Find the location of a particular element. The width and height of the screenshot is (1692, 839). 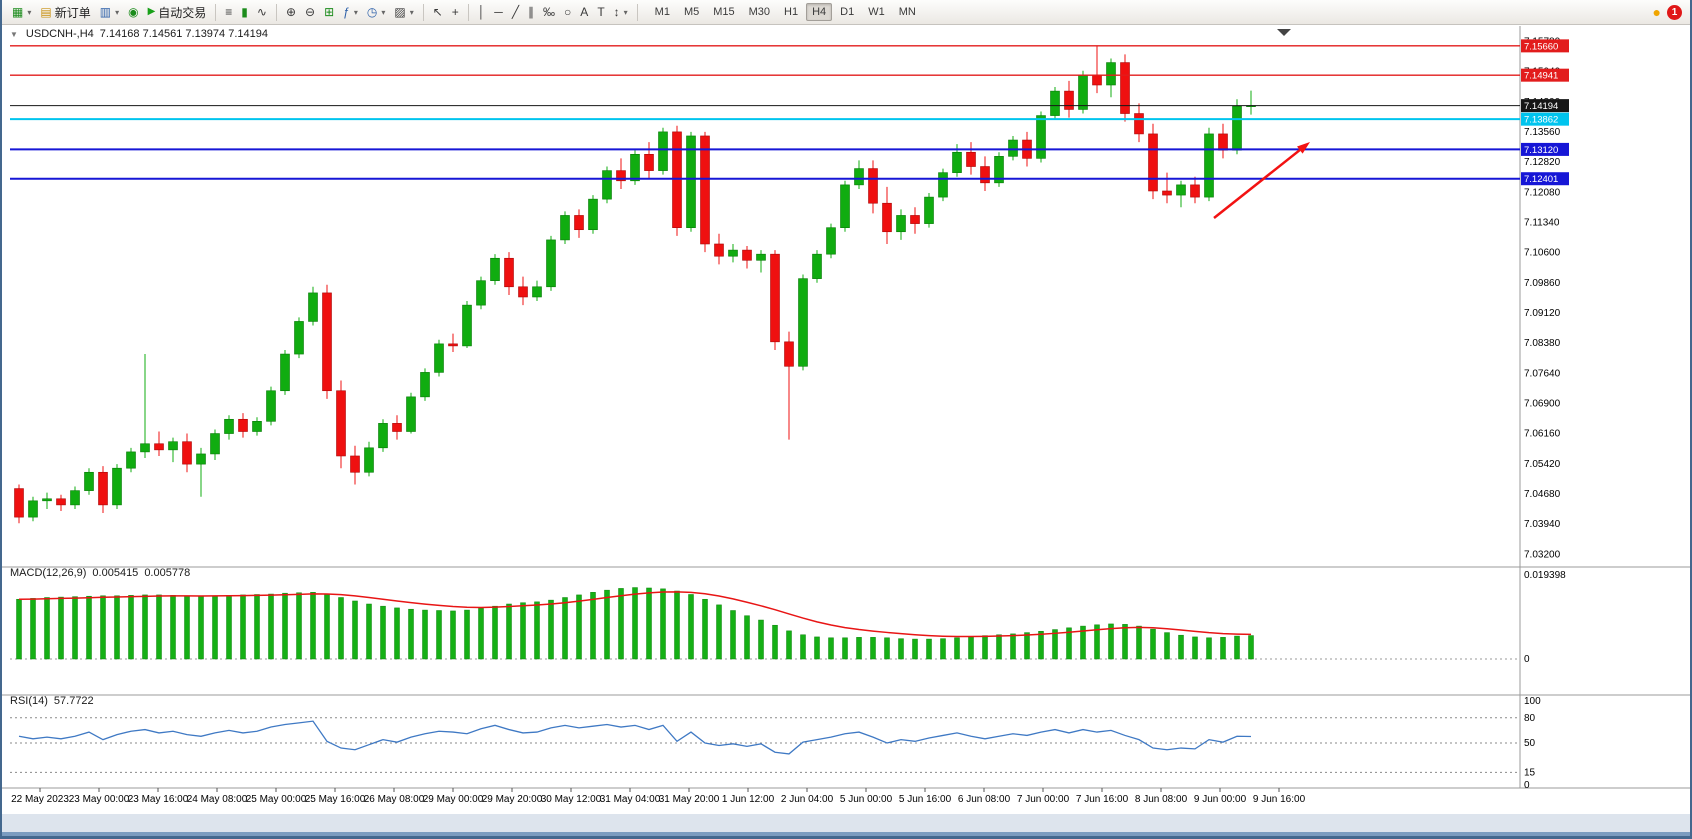

periods-button: ◷ ▾ is located at coordinates (376, 12).